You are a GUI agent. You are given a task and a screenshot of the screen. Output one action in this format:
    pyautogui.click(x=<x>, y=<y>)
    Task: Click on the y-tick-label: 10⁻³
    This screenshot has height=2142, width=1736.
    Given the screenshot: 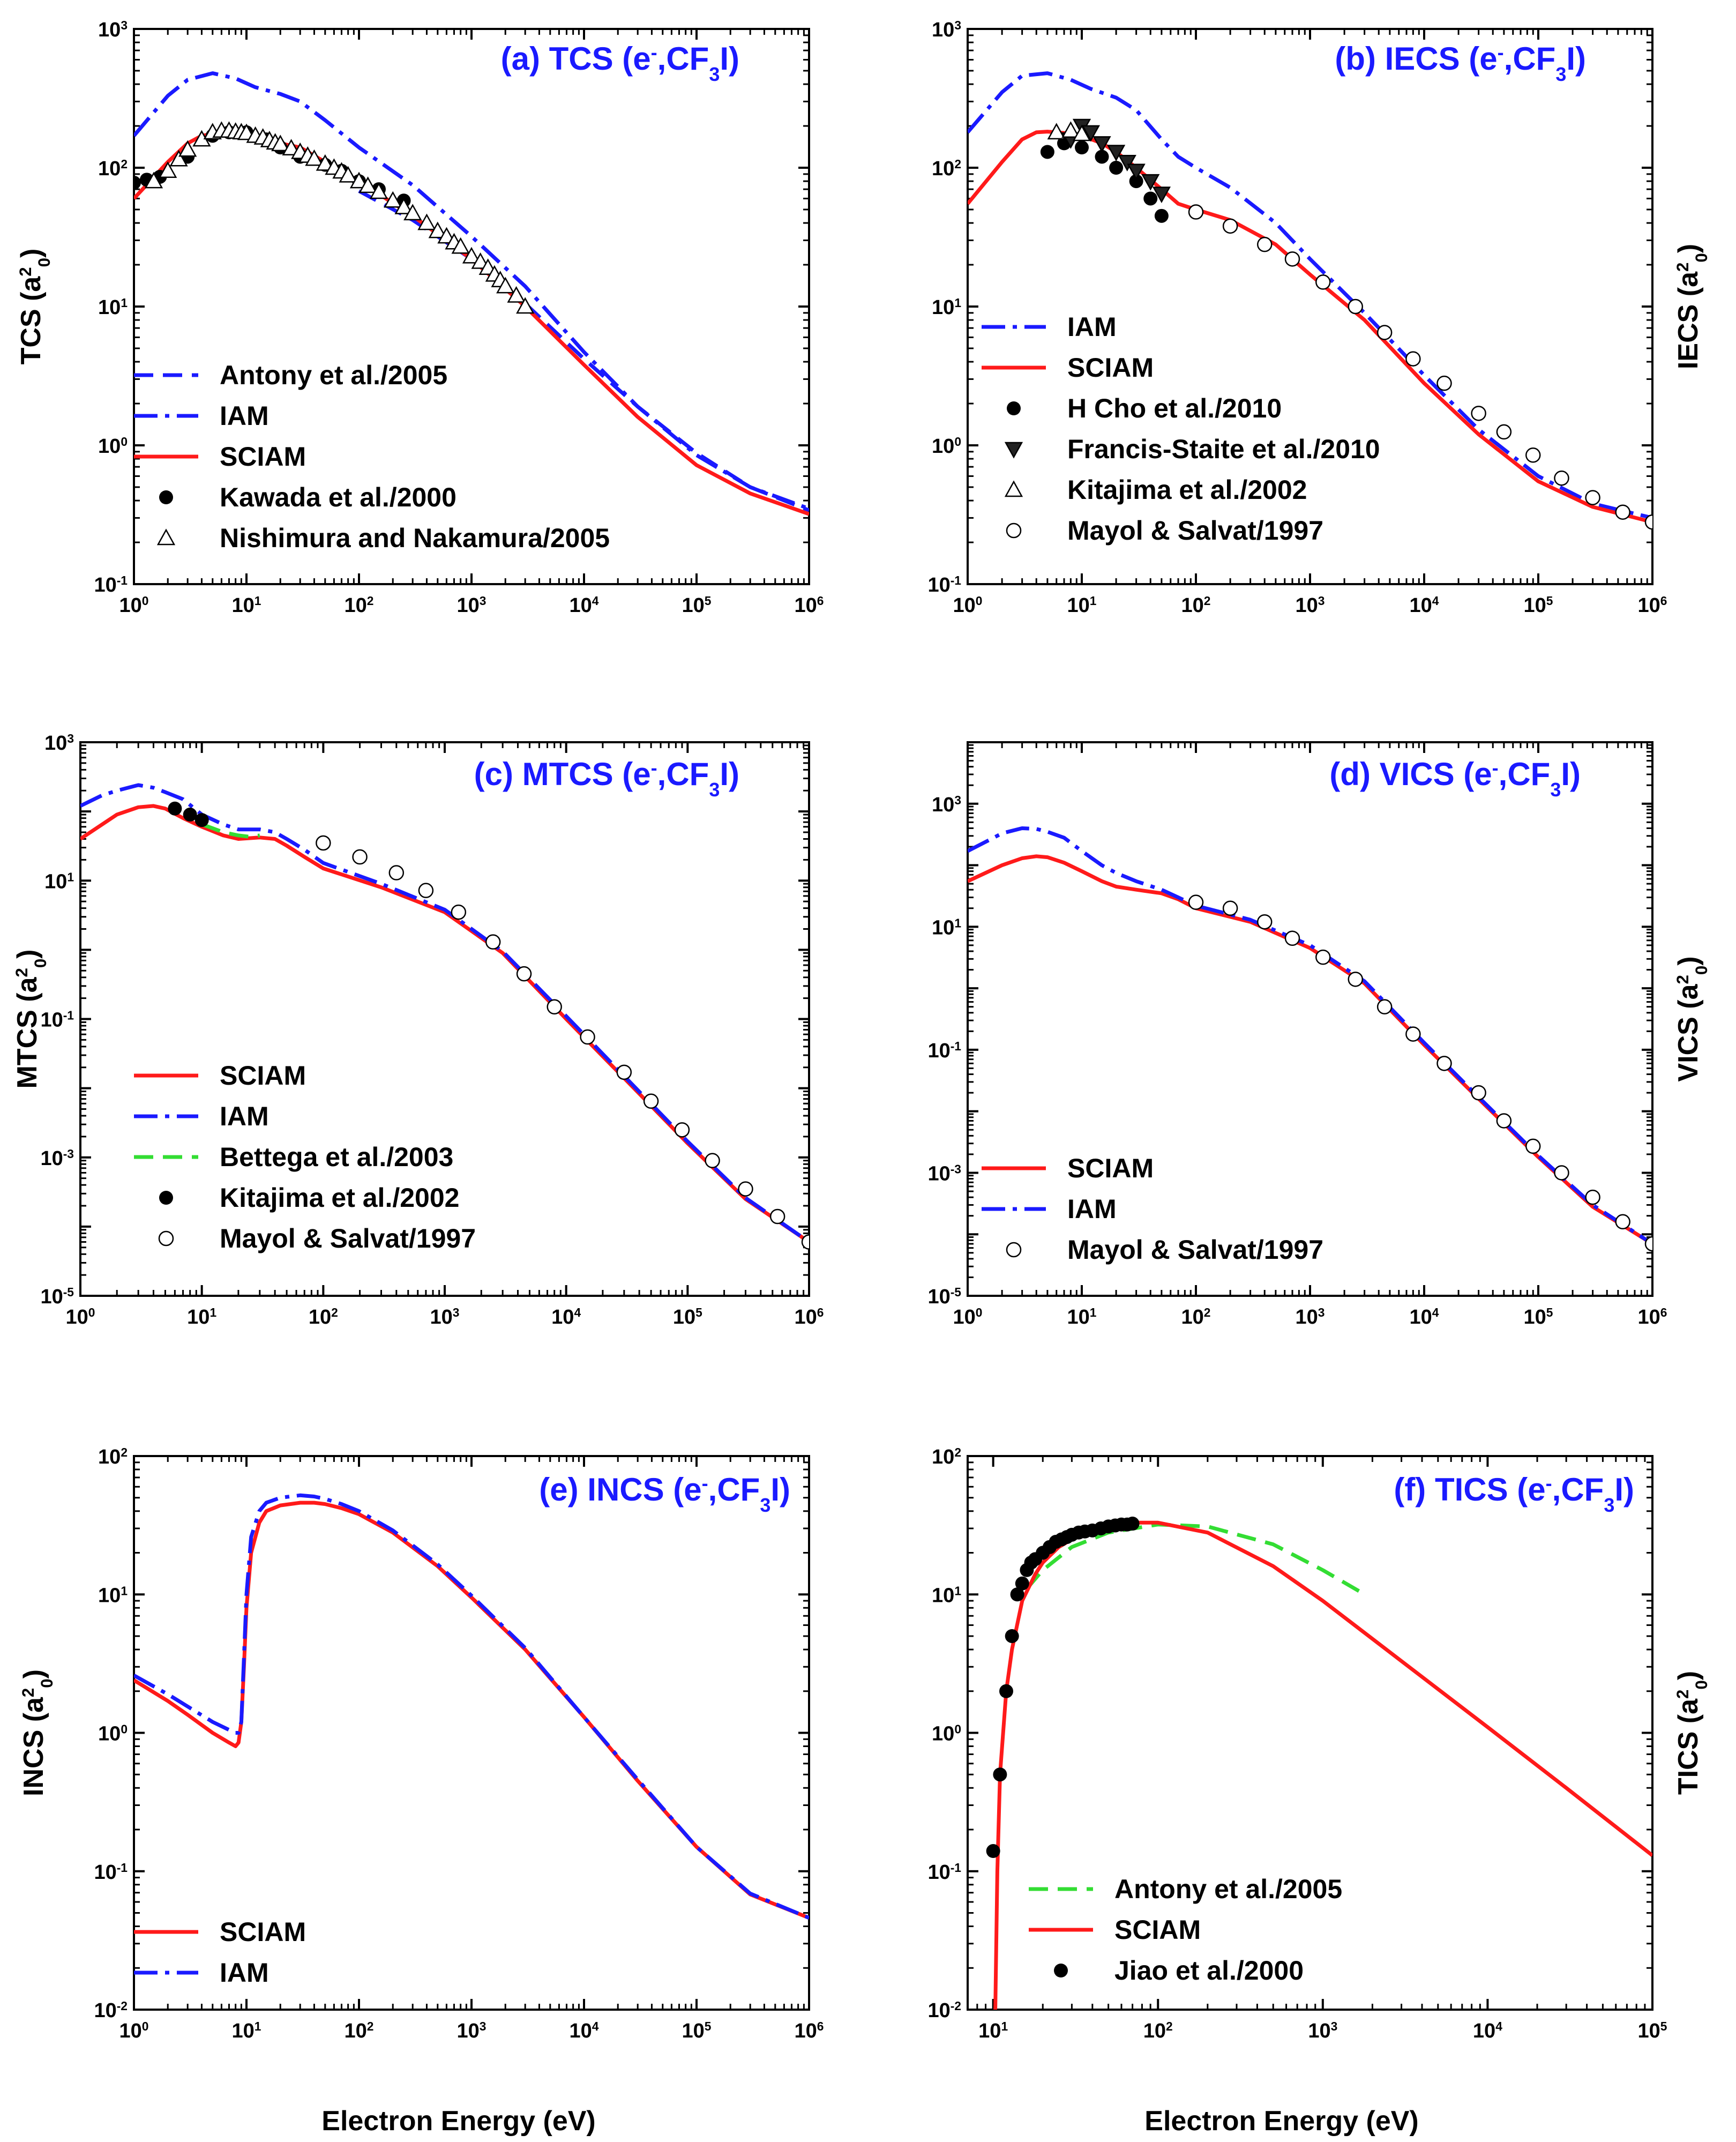 What is the action you would take?
    pyautogui.click(x=944, y=1173)
    